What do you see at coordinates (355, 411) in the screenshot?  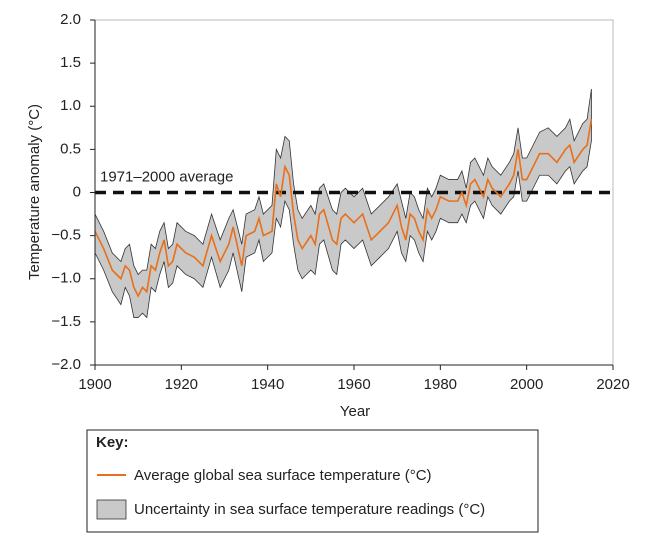 I see `x-axis-label: Year` at bounding box center [355, 411].